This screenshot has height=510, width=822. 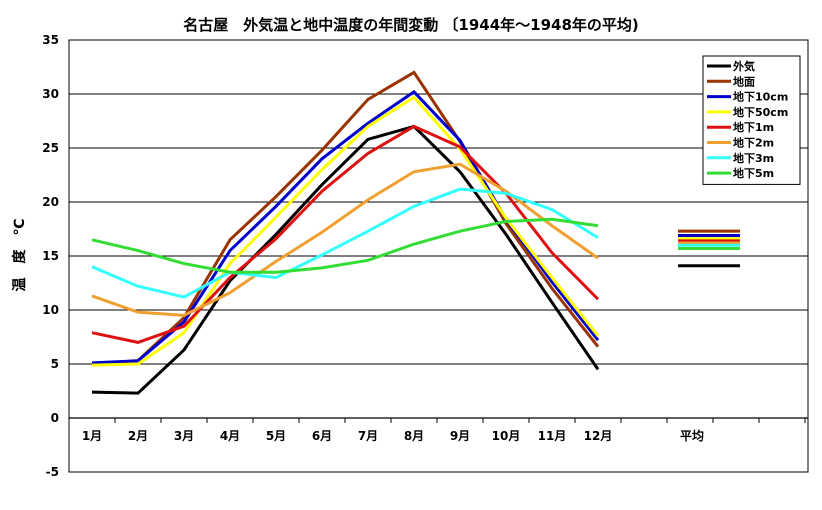 I want to click on chart-title: 名古屋 外気温と地中温度の年間変動 〔1944年～1948年の平均), so click(x=411, y=25).